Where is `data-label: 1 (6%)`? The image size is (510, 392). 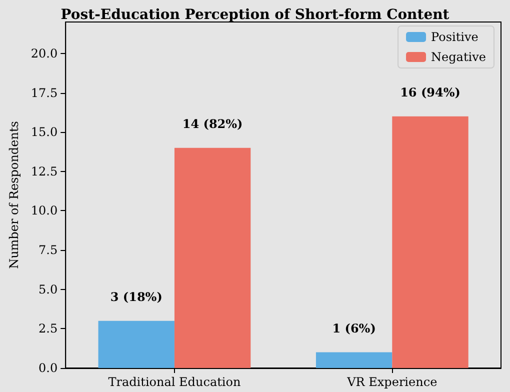
data-label: 1 (6%) is located at coordinates (354, 328).